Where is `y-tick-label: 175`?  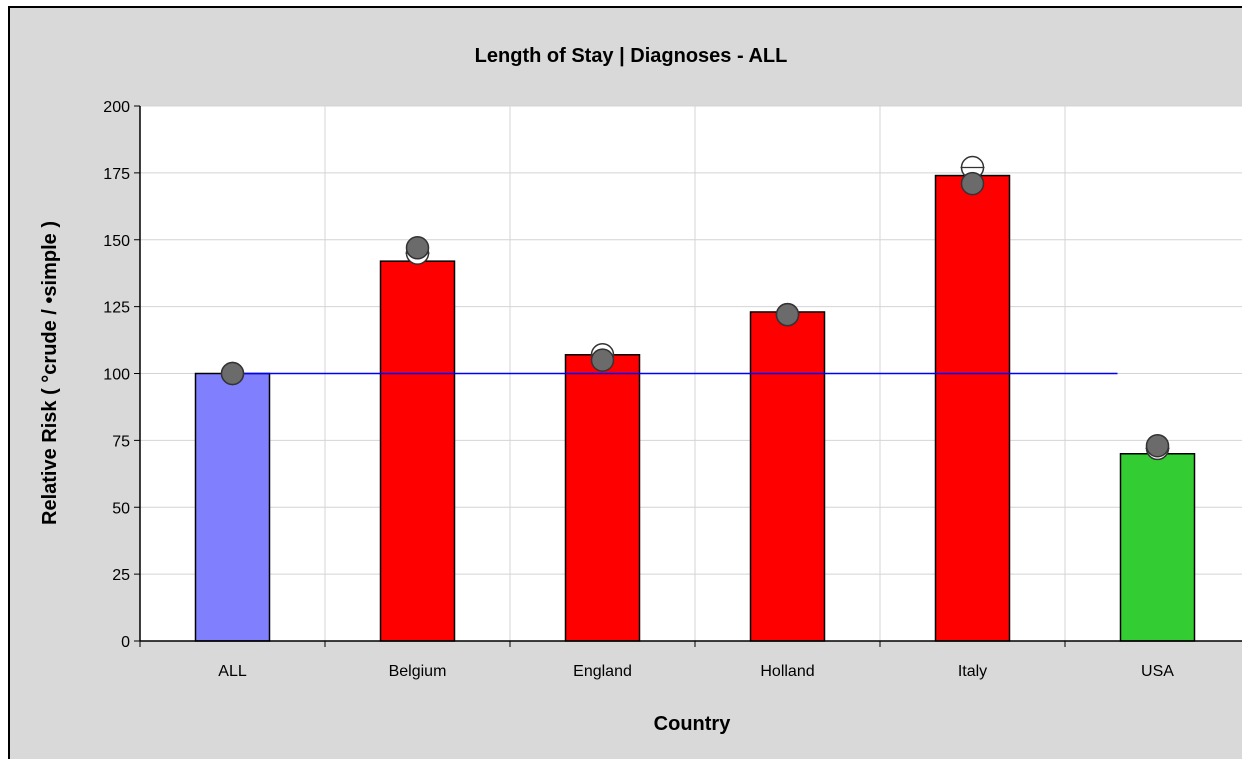
y-tick-label: 175 is located at coordinates (116, 174).